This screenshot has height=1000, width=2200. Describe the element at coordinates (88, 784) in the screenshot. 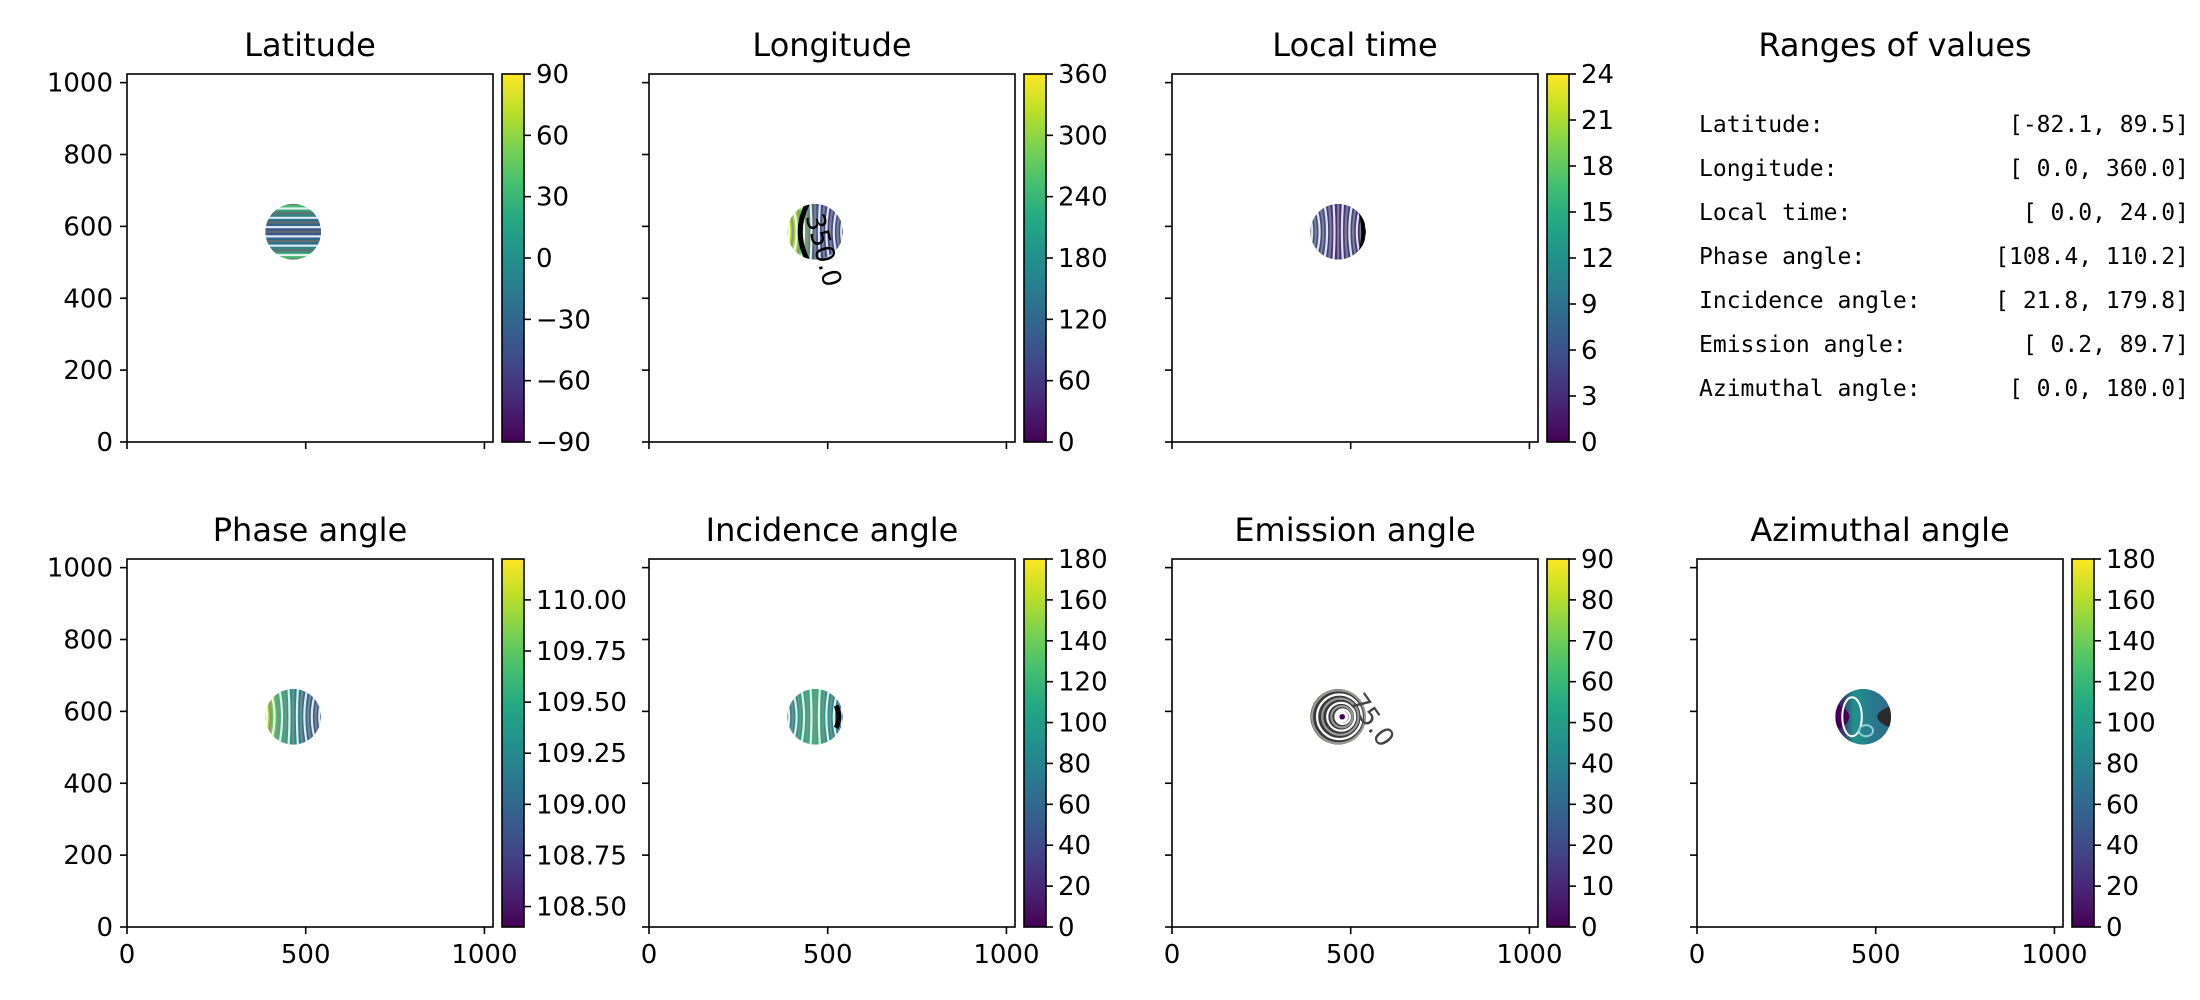

I see `y-tick-label: 400` at that location.